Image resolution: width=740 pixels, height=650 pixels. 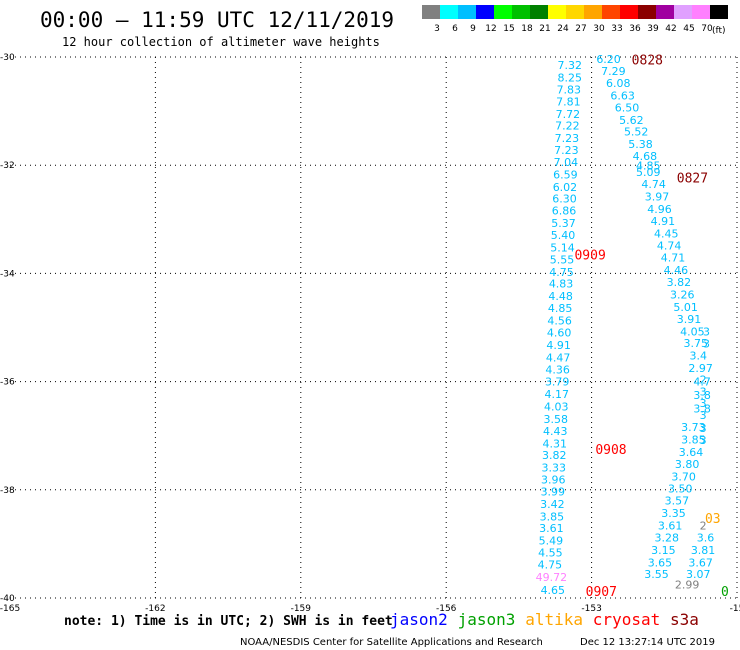 I want to click on legend-label: 6, so click(x=455, y=29).